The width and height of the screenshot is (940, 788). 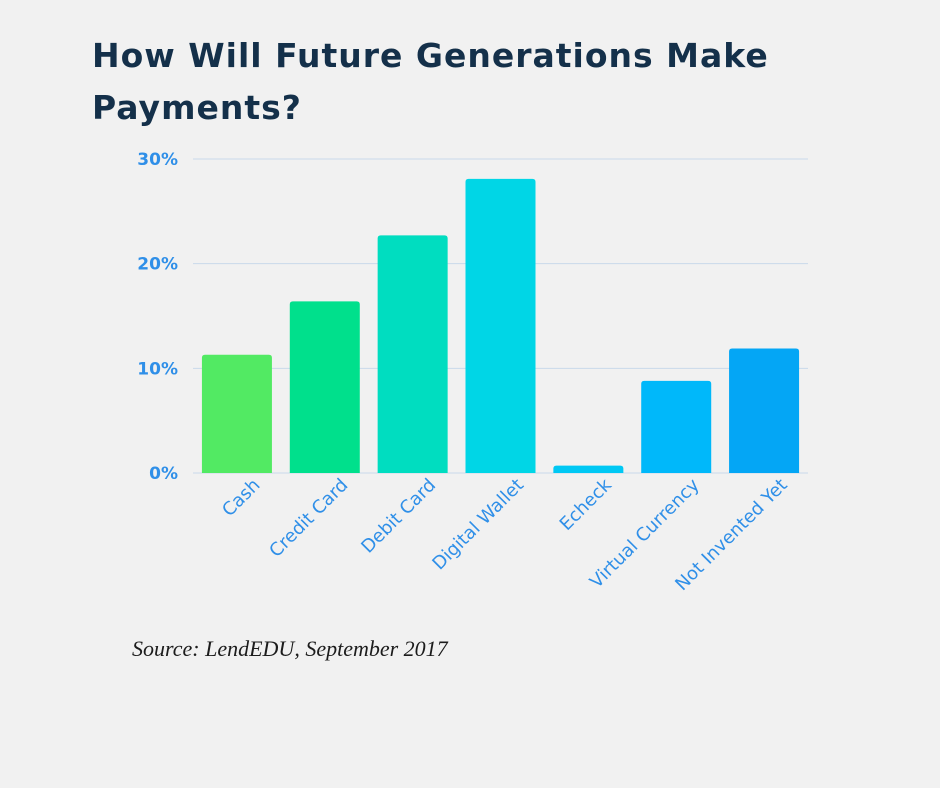 What do you see at coordinates (588, 469) in the screenshot?
I see `bar-echeck` at bounding box center [588, 469].